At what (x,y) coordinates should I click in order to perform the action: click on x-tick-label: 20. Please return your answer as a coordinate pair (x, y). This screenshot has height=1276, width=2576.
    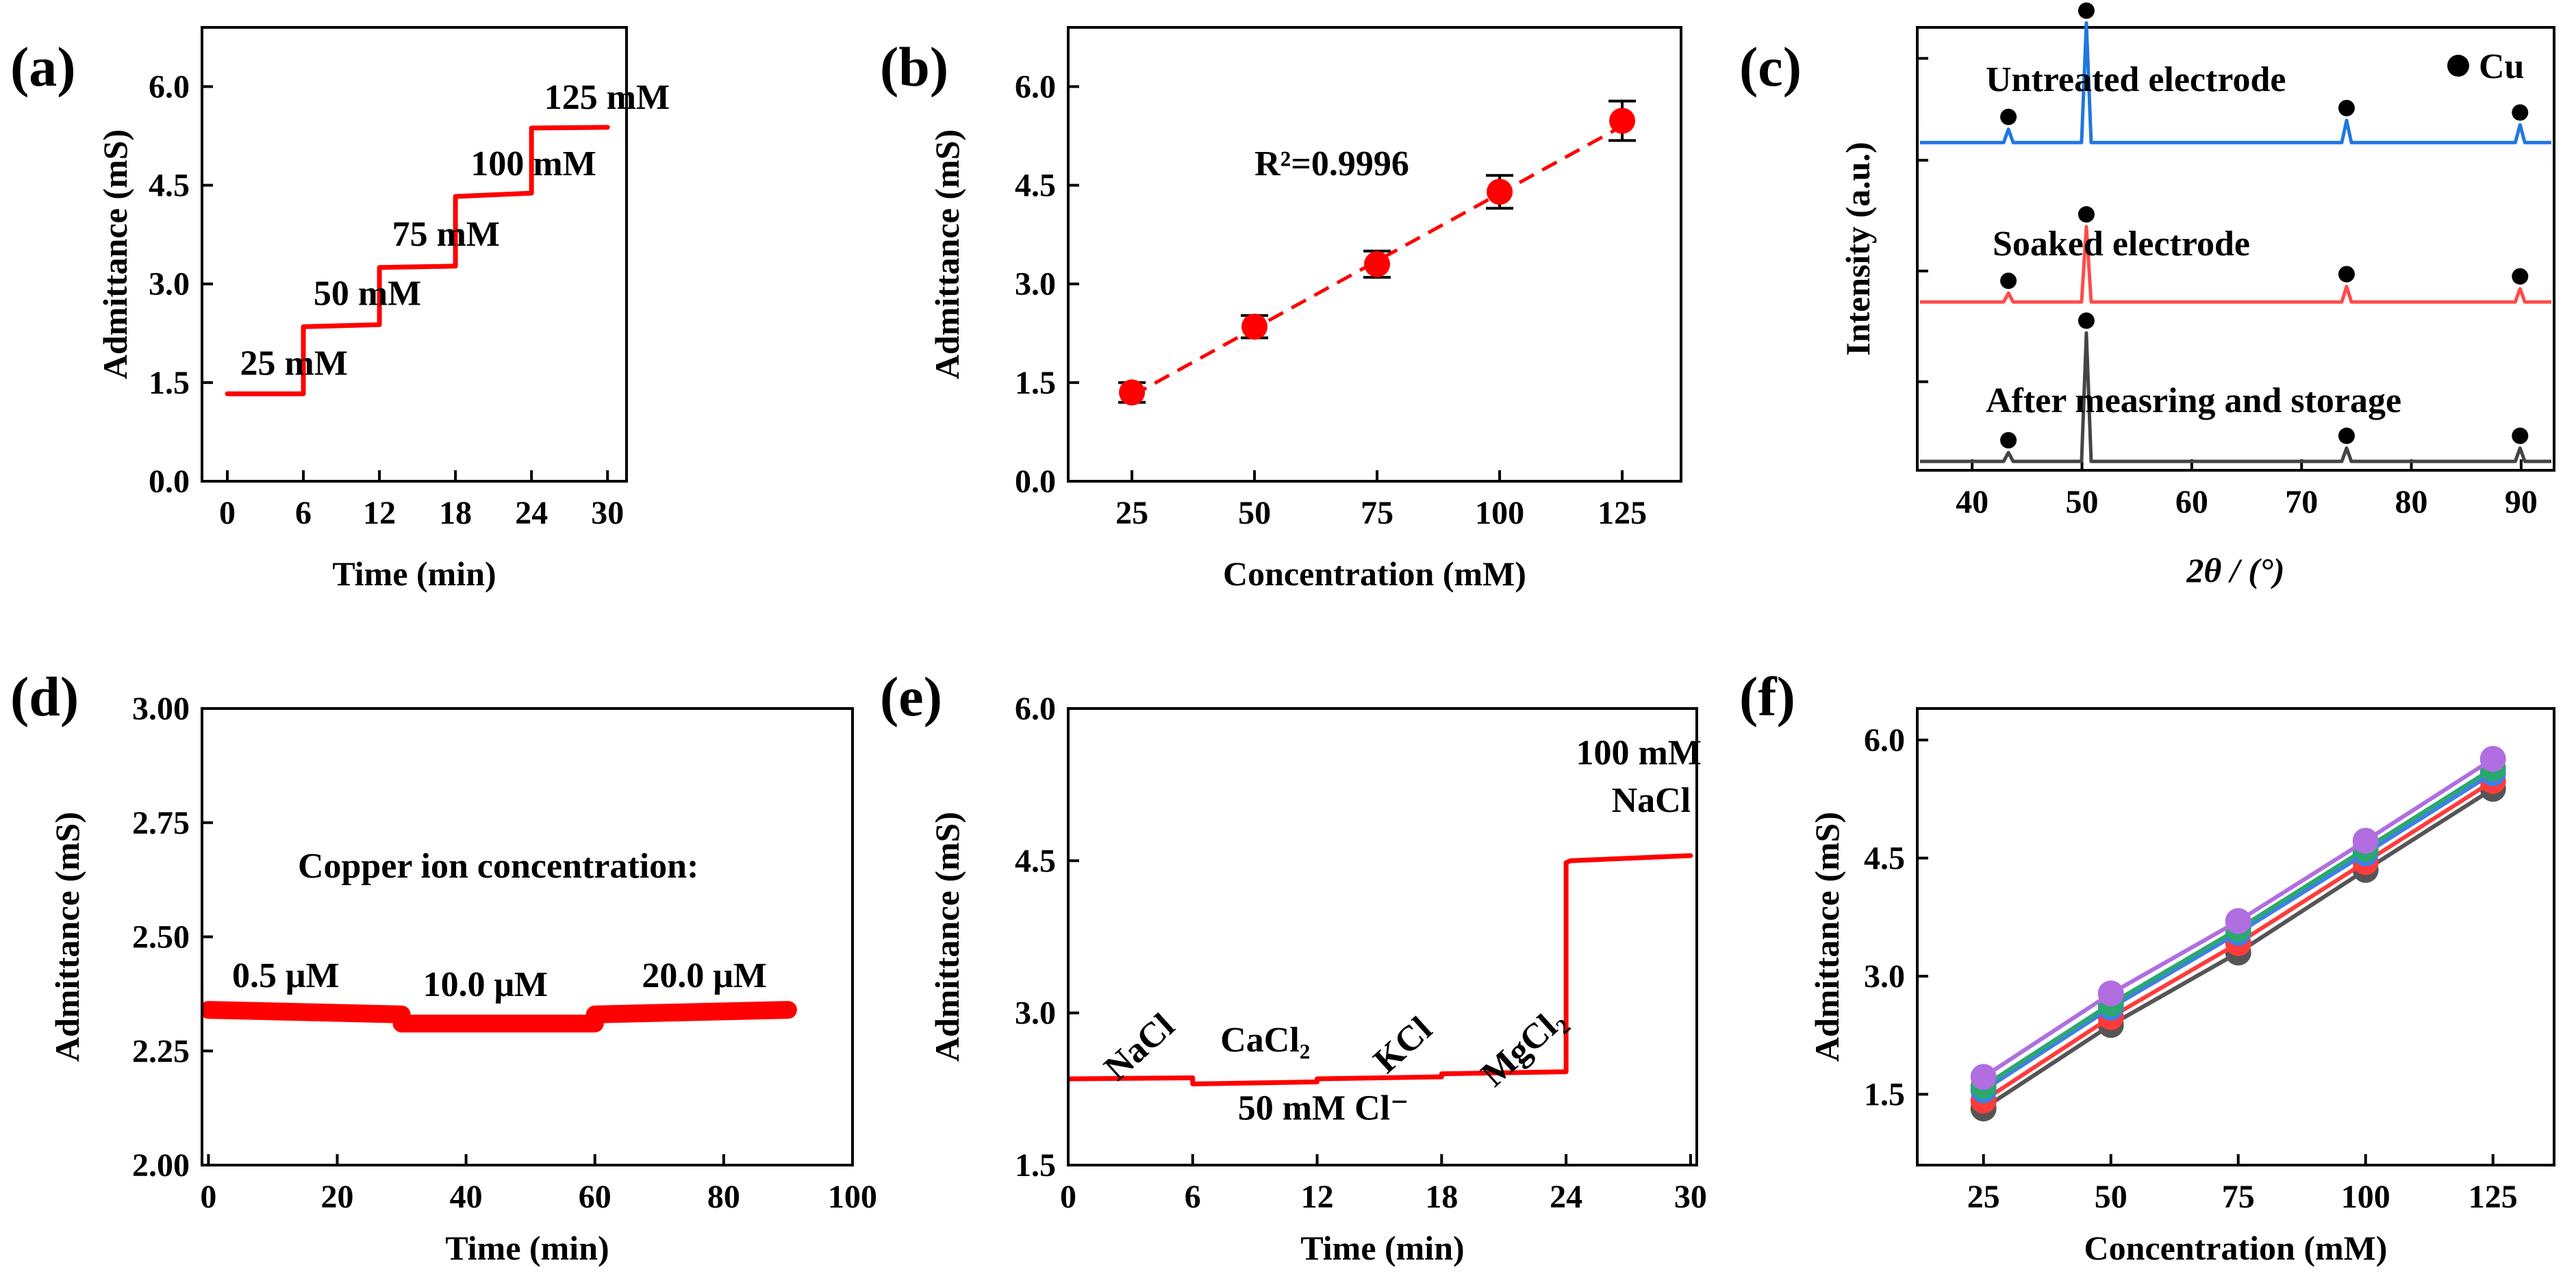
    Looking at the image, I should click on (337, 1197).